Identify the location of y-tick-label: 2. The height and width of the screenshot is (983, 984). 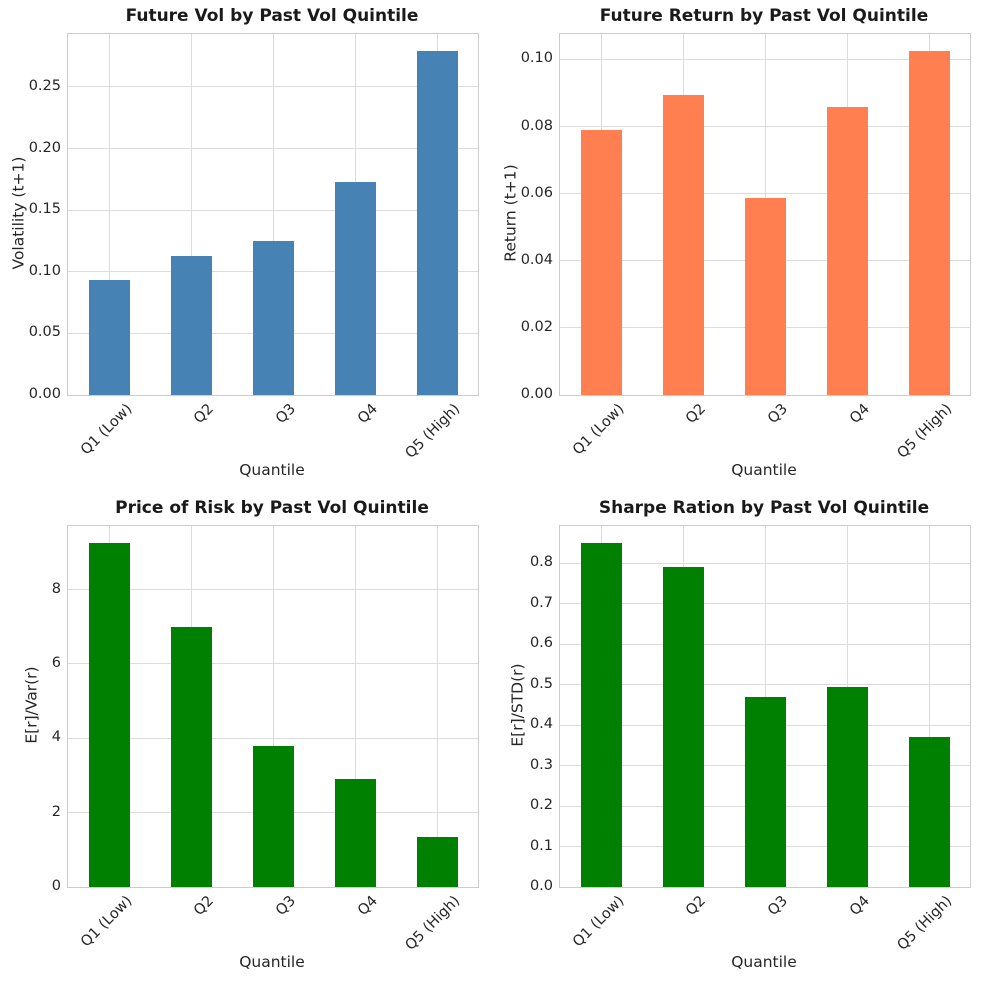
(56, 811).